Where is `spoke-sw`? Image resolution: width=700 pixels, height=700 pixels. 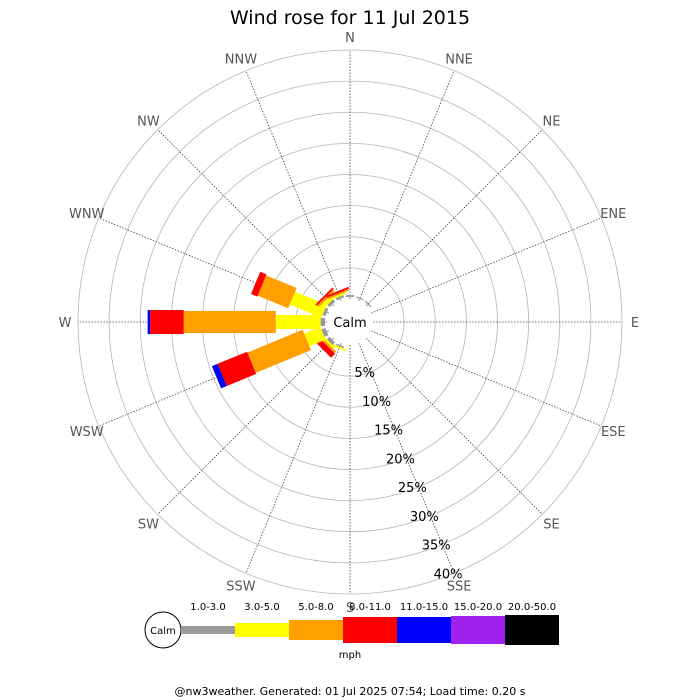 spoke-sw is located at coordinates (246, 426).